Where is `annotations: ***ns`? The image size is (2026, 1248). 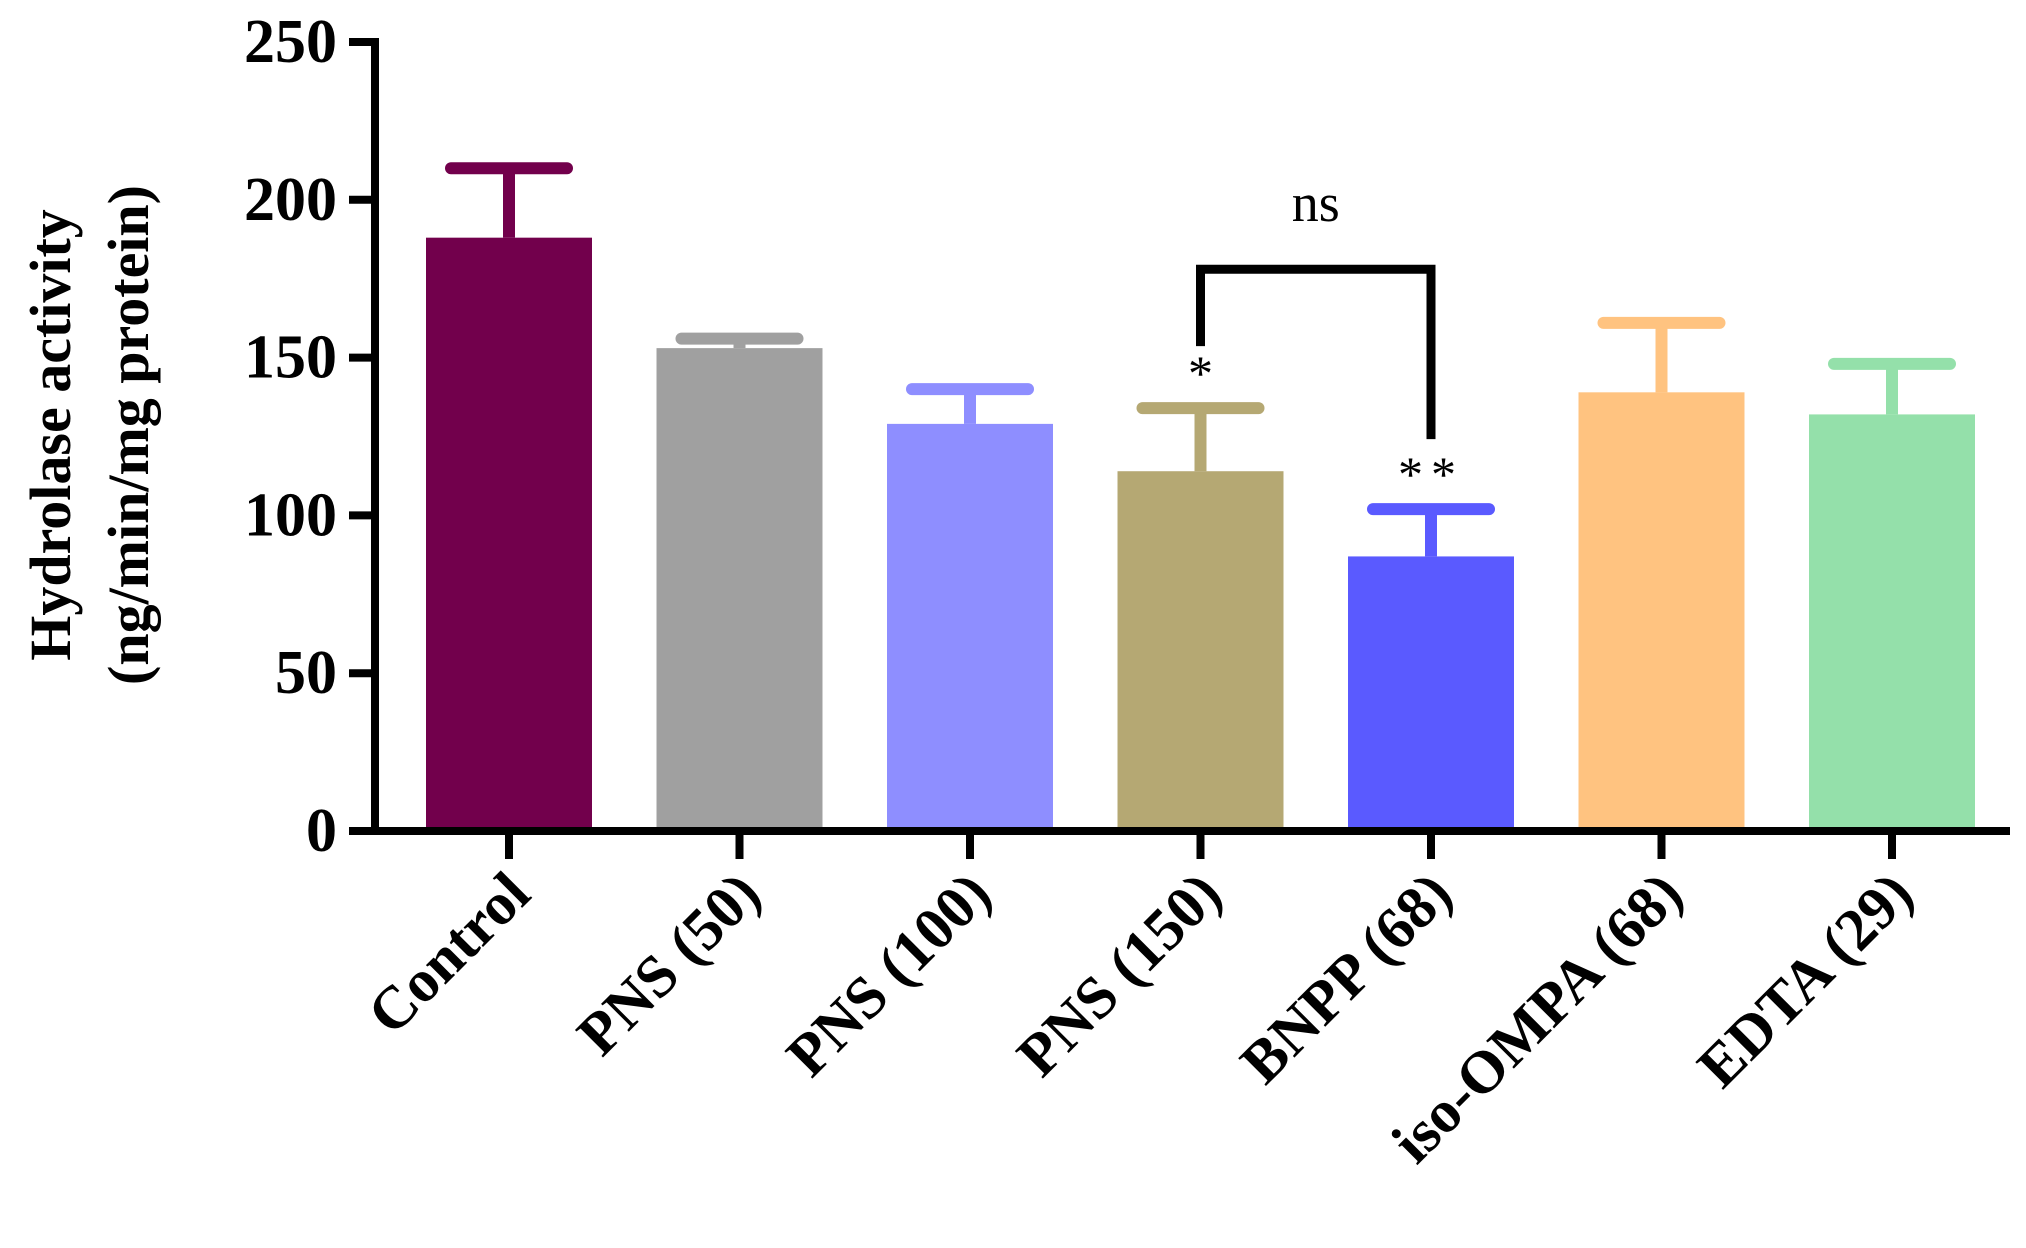
annotations: ***ns is located at coordinates (1326, 337).